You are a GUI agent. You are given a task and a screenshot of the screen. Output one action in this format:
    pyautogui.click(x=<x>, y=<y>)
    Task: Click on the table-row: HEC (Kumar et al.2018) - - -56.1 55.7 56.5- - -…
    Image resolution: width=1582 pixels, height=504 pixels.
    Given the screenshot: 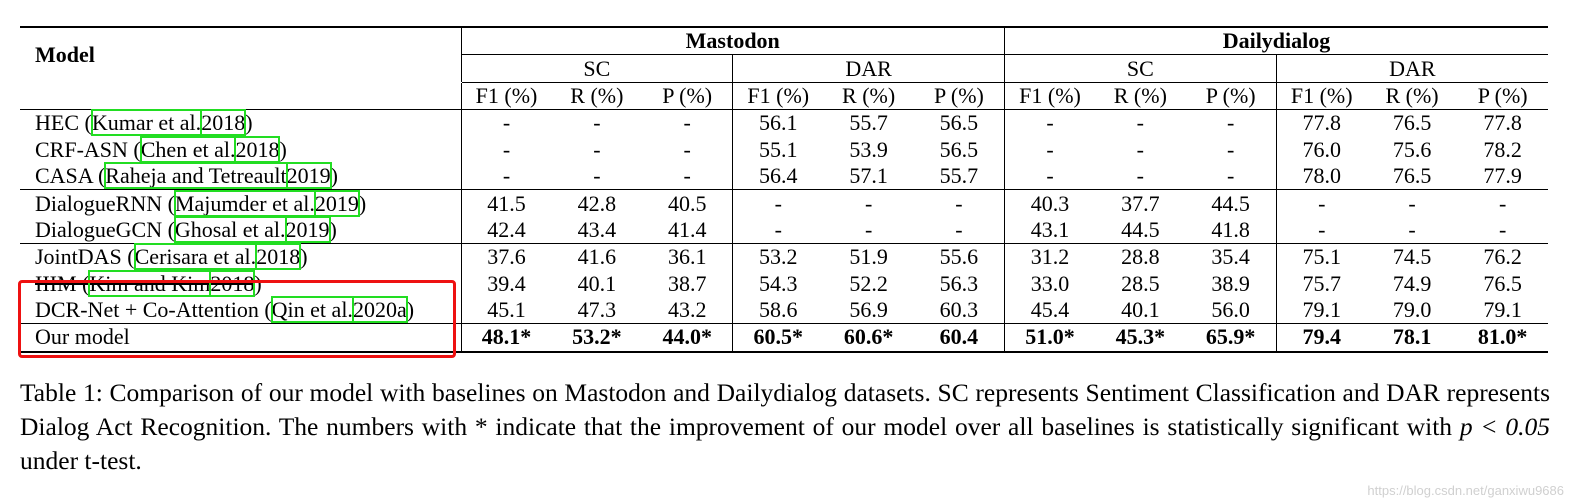 What is the action you would take?
    pyautogui.click(x=784, y=123)
    